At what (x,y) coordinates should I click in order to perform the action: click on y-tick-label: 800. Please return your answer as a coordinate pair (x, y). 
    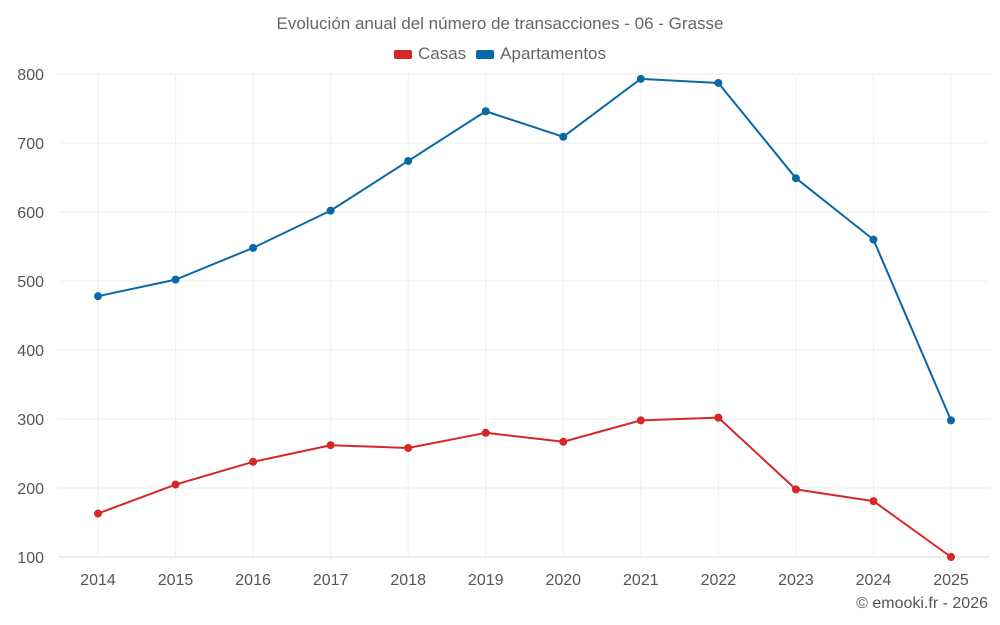
    Looking at the image, I should click on (30, 75).